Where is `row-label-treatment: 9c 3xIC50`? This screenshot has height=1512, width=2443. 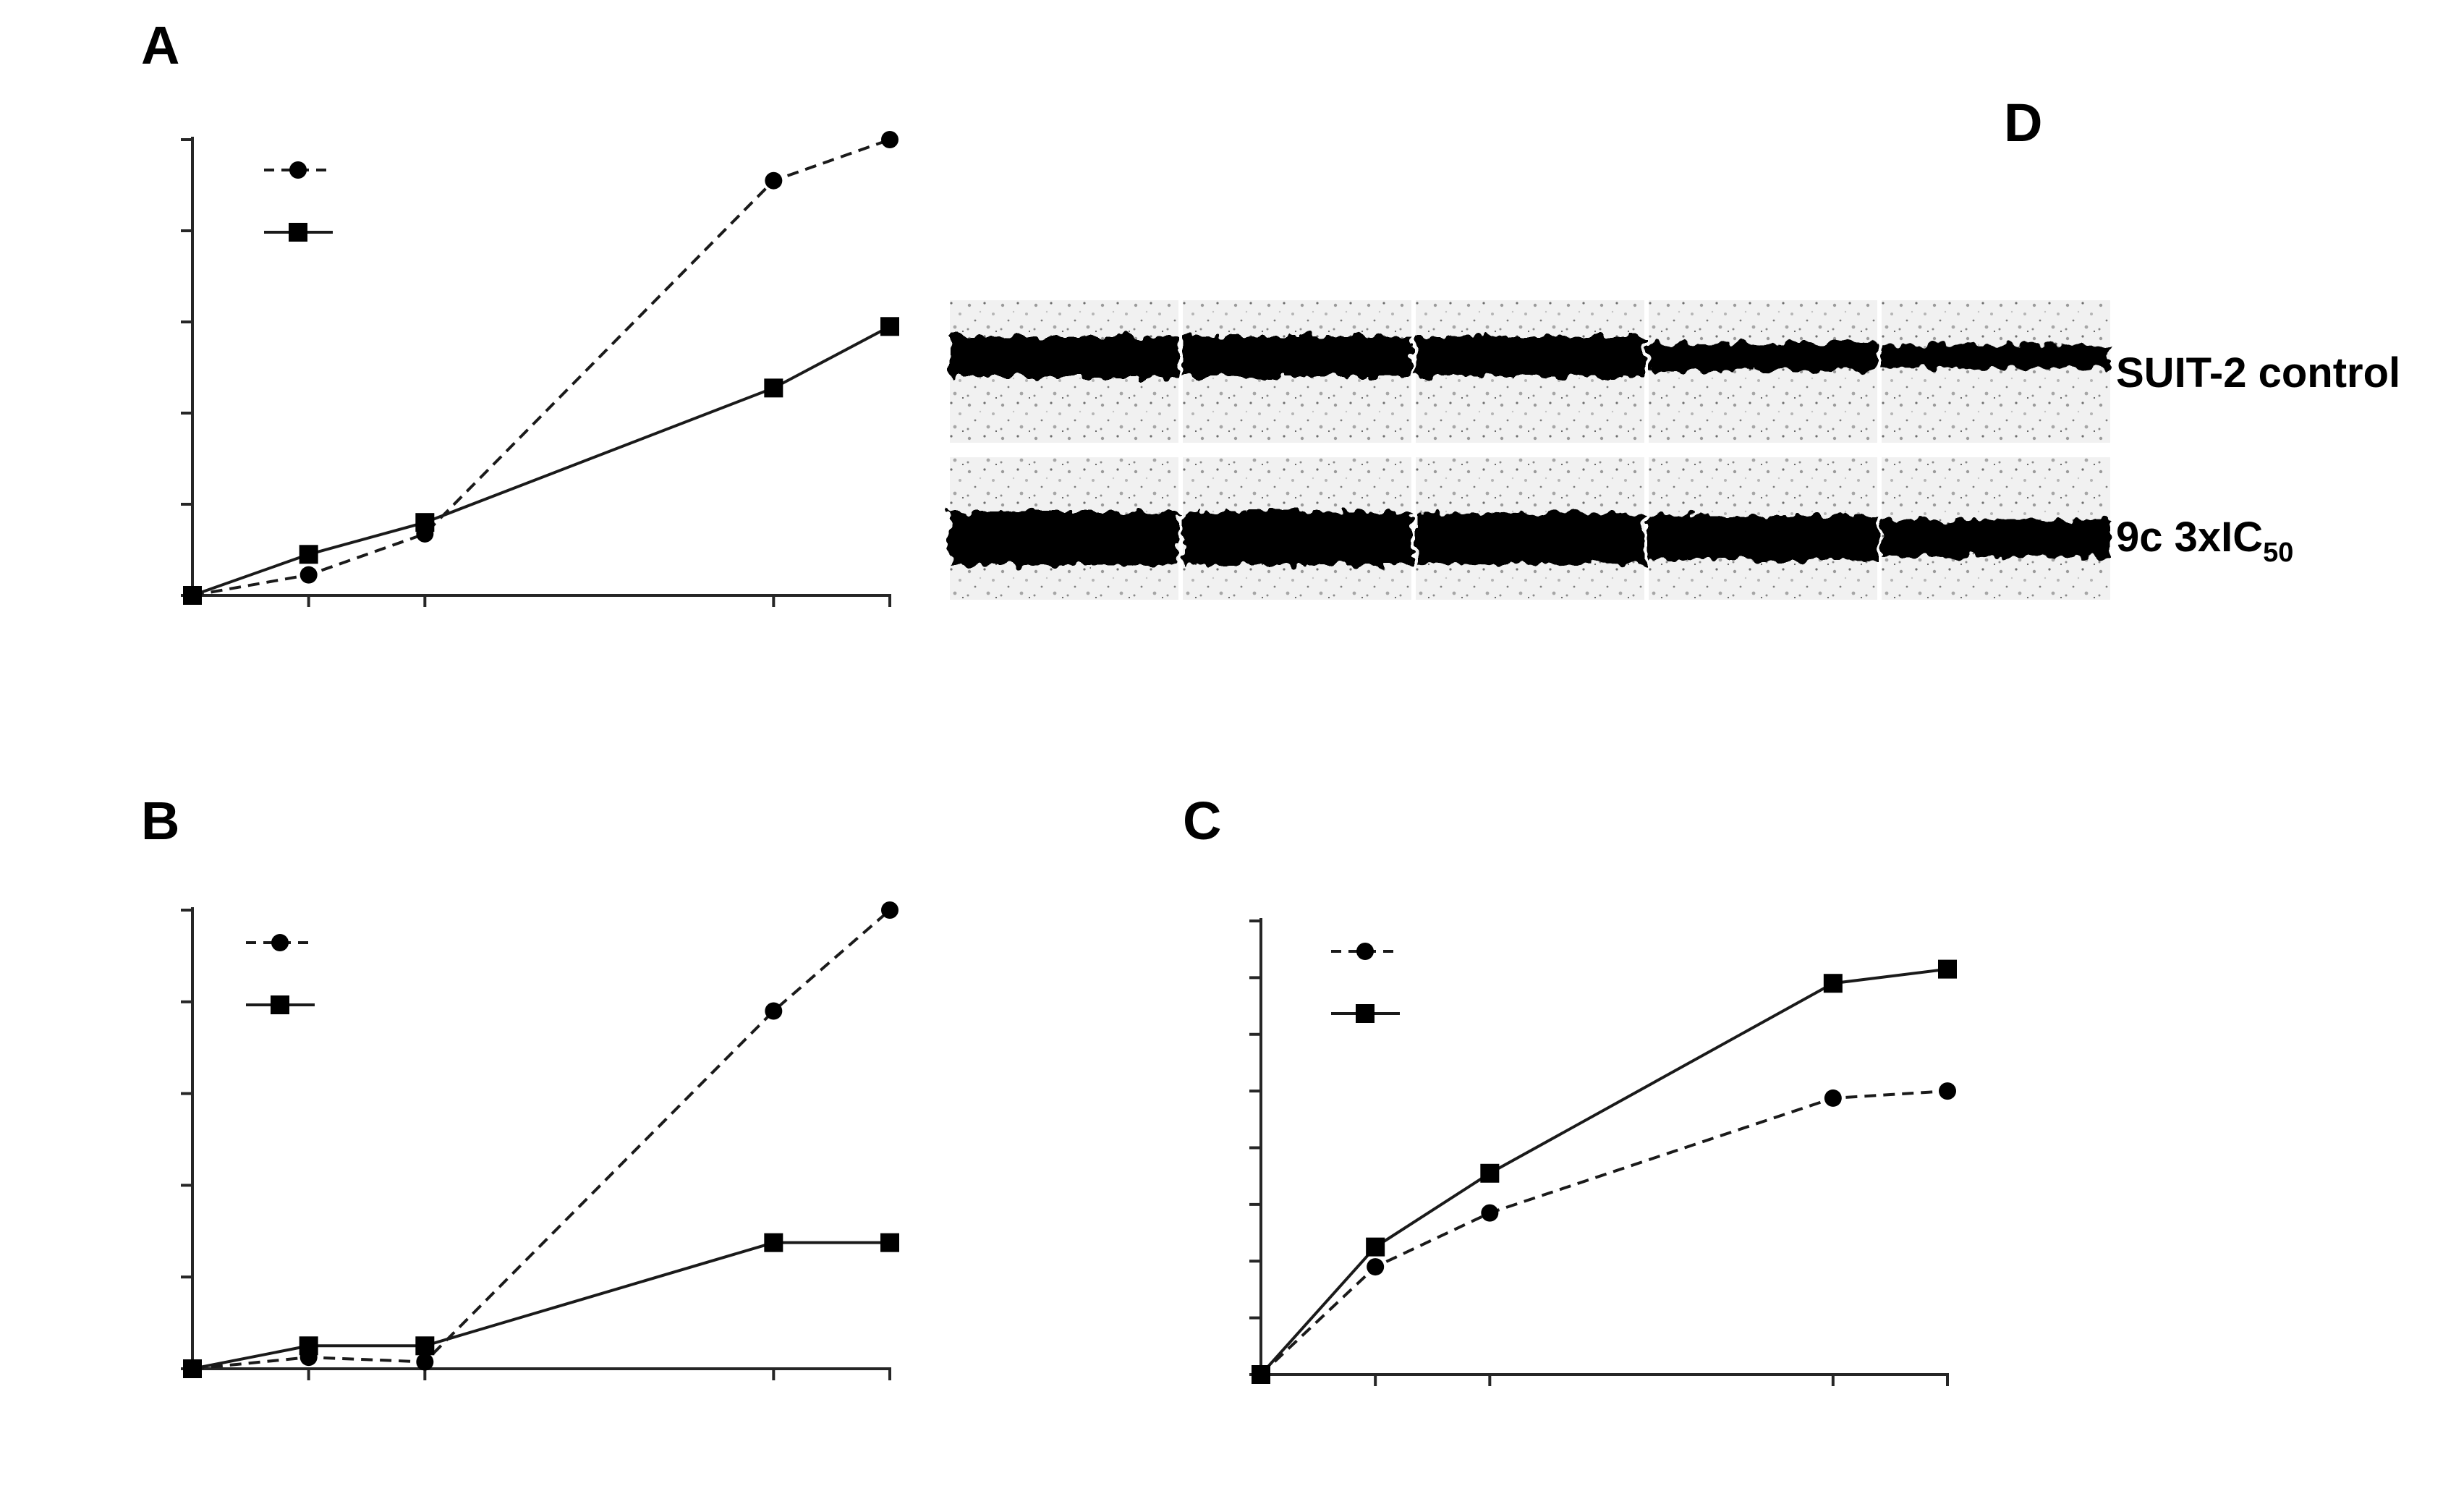 row-label-treatment: 9c 3xIC50 is located at coordinates (2204, 541).